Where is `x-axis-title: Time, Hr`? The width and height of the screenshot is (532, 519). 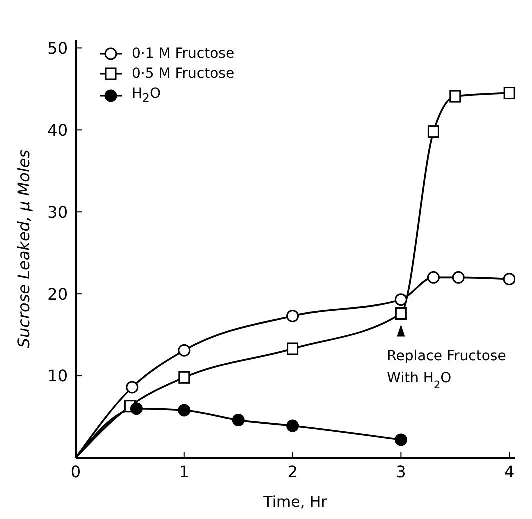
x-axis-title: Time, Hr is located at coordinates (295, 502).